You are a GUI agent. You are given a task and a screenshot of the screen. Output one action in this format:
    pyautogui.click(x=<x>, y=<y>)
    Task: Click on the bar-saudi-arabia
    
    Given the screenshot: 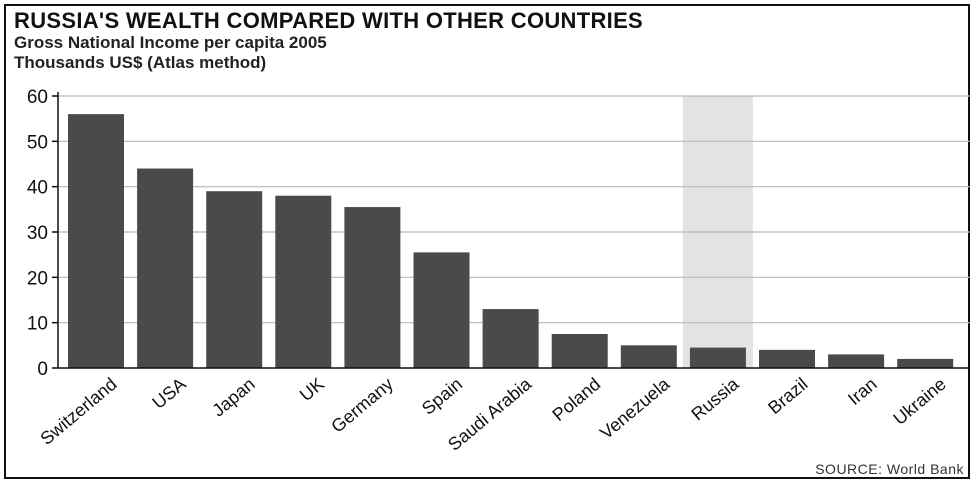 What is the action you would take?
    pyautogui.click(x=510, y=338)
    